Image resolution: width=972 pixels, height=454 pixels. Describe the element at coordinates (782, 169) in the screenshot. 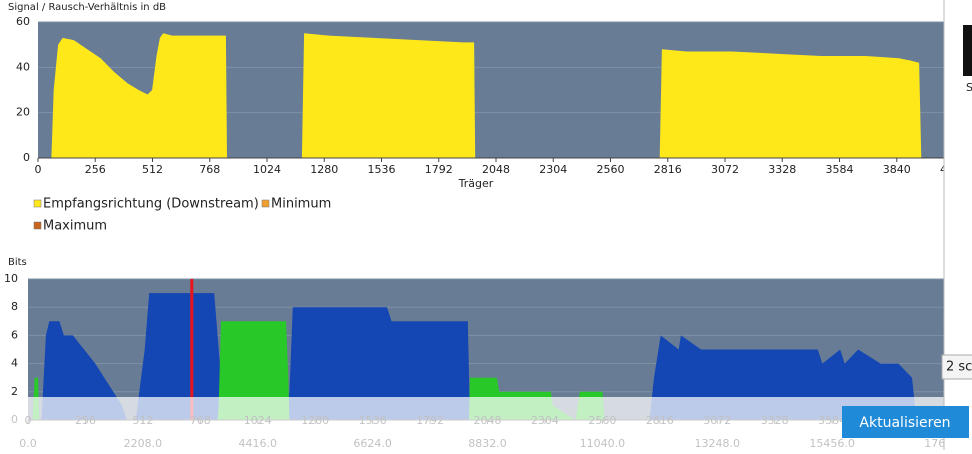

I see `x-tick-label: 3328` at that location.